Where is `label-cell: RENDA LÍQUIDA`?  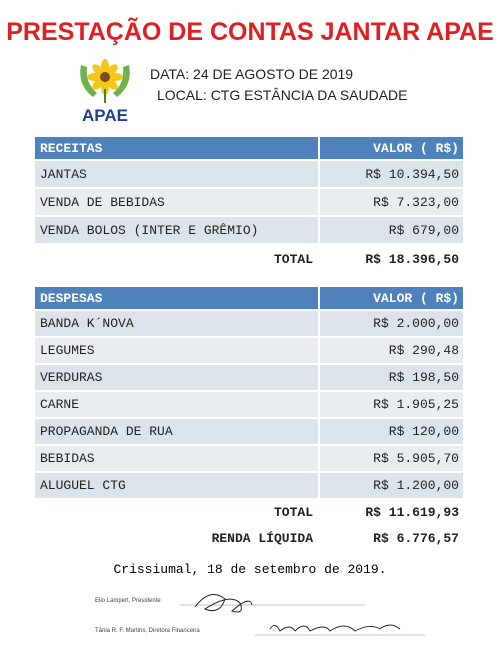 label-cell: RENDA LÍQUIDA is located at coordinates (177, 538).